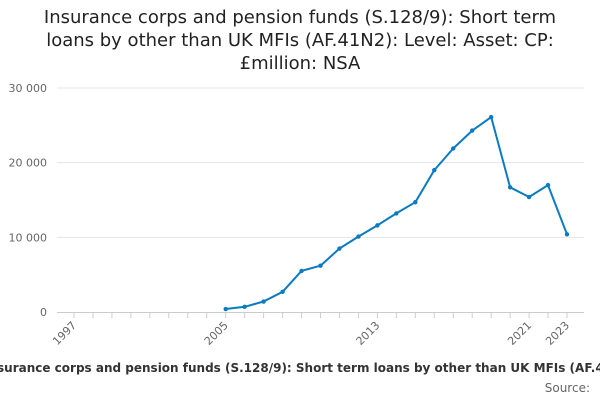 This screenshot has height=400, width=600. What do you see at coordinates (28, 237) in the screenshot?
I see `y-tick-label: 10 000` at bounding box center [28, 237].